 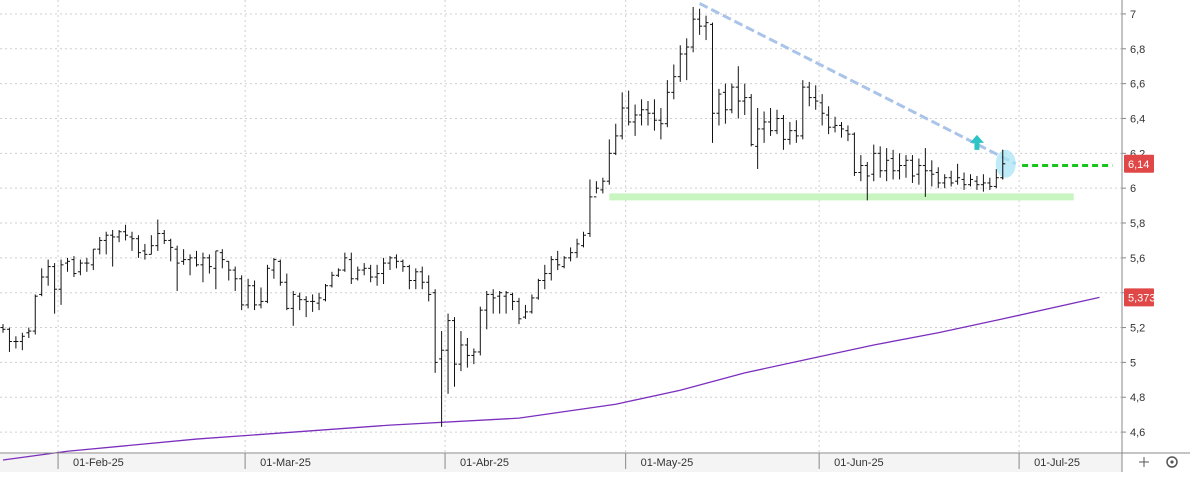 What do you see at coordinates (561, 463) in the screenshot?
I see `x-axis-band` at bounding box center [561, 463].